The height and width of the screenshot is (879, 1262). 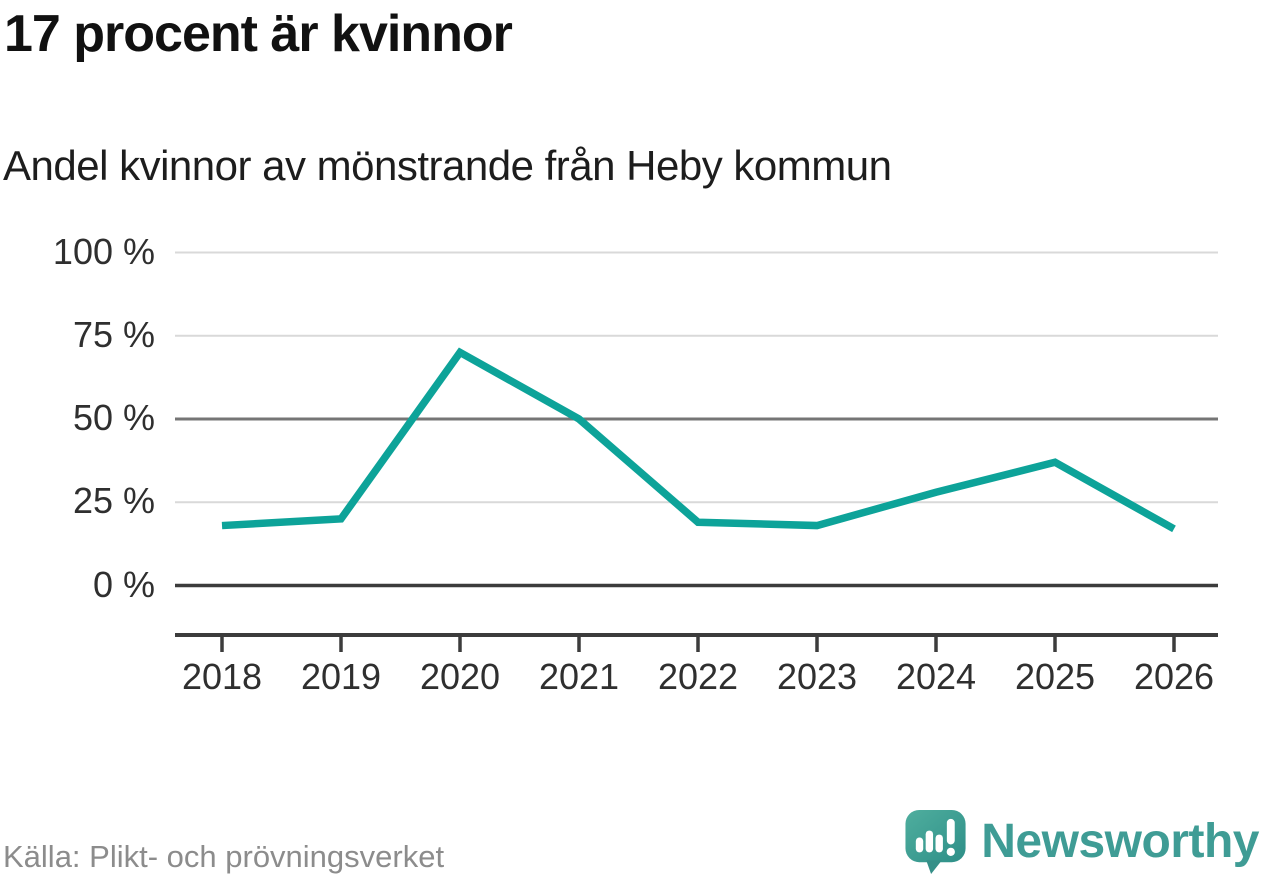 I want to click on speech-bubble-tail, so click(x=934, y=867).